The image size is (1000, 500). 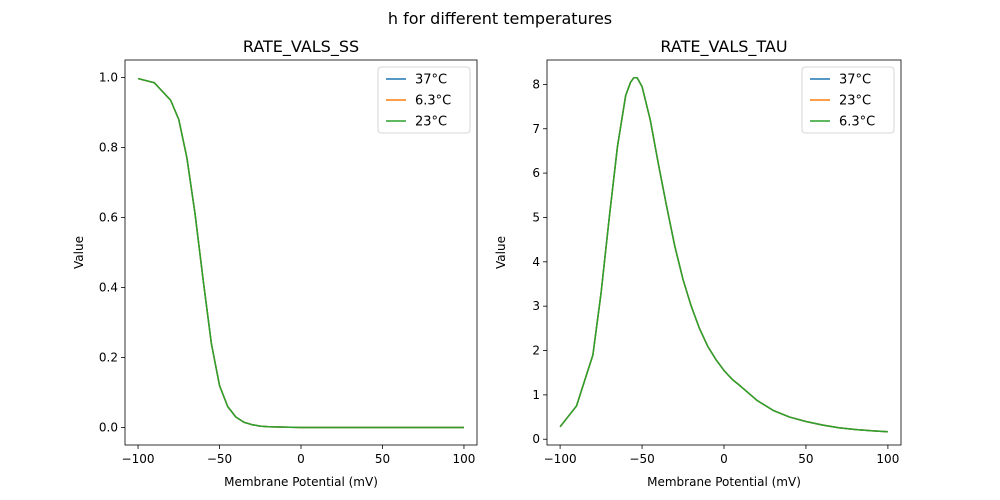 What do you see at coordinates (536, 217) in the screenshot?
I see `y-tick-label: 5` at bounding box center [536, 217].